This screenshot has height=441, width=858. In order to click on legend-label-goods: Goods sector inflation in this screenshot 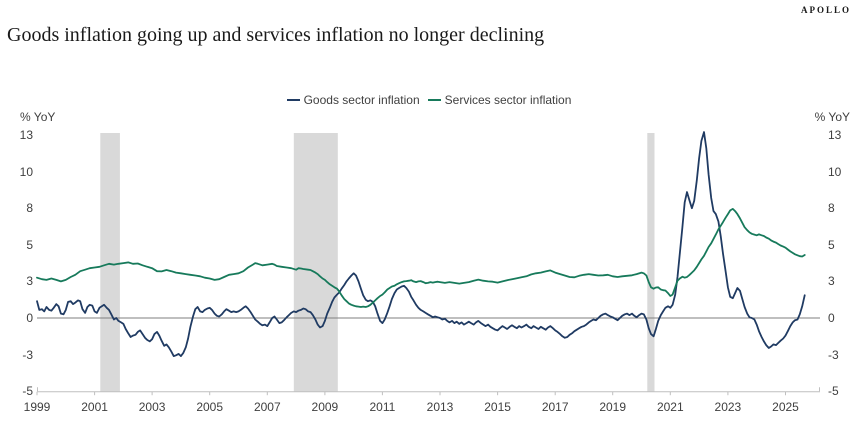, I will do `click(361, 100)`.